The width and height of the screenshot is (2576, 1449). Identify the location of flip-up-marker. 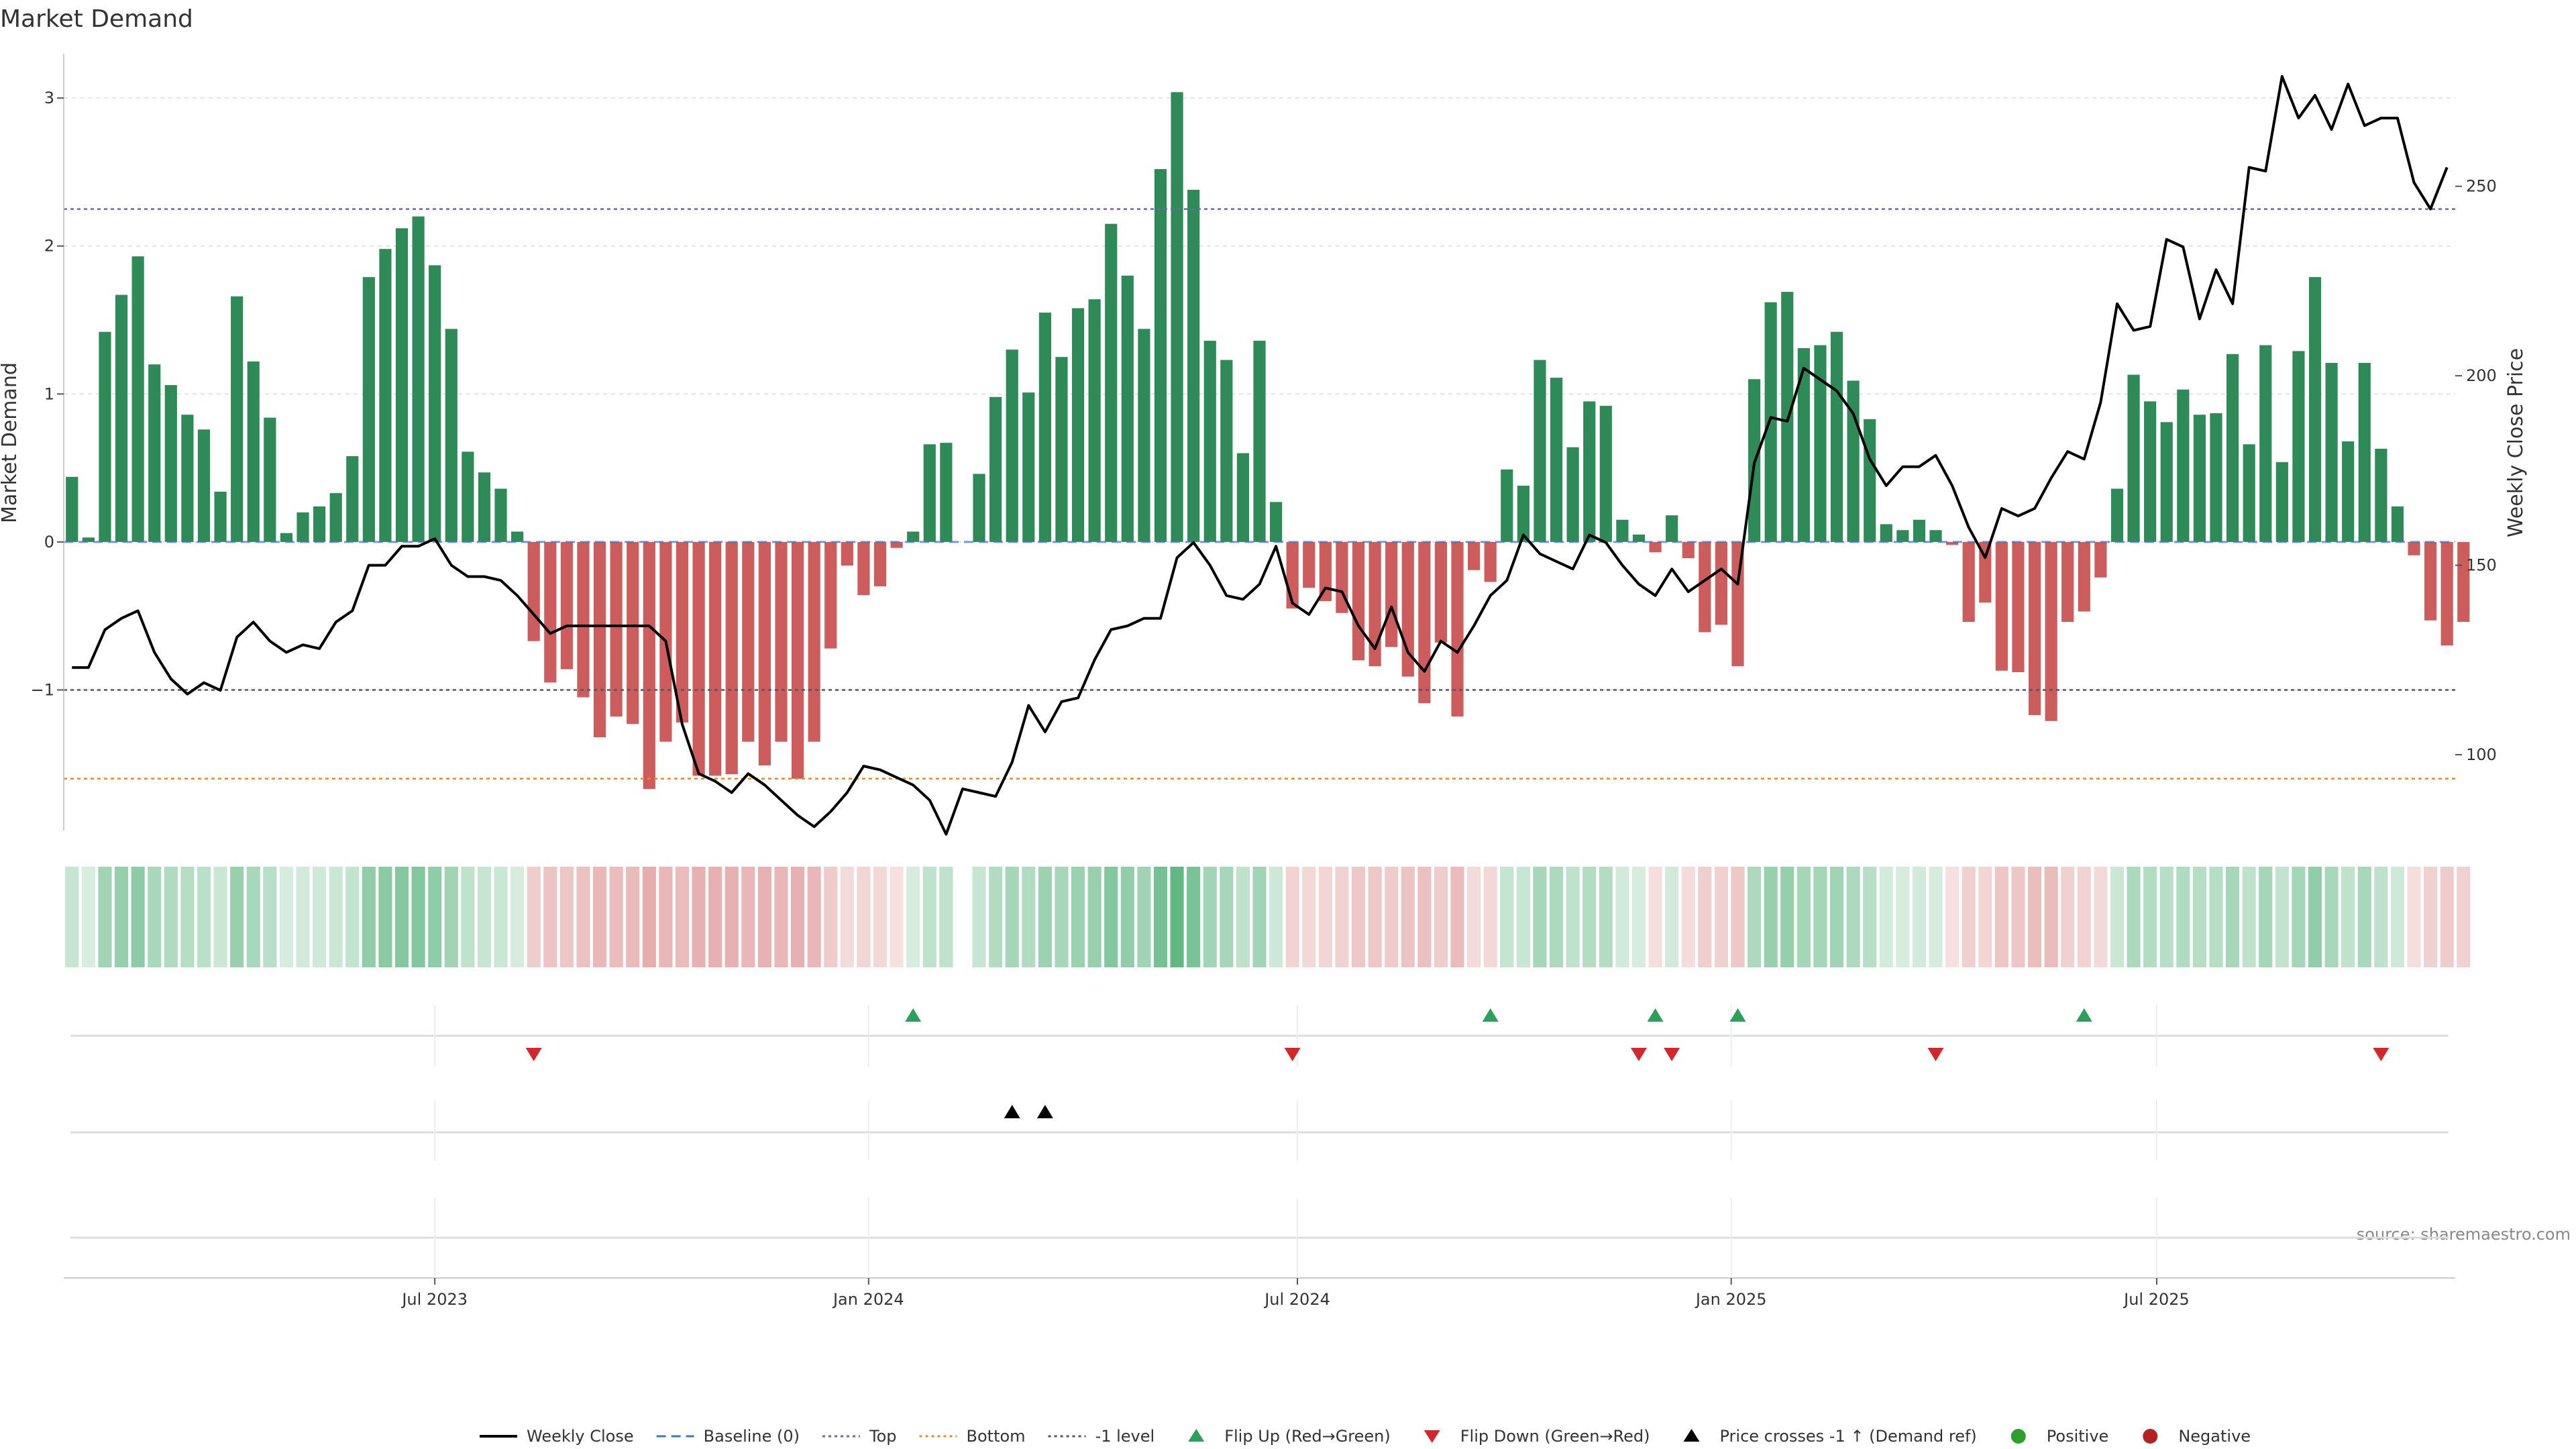
(913, 1015).